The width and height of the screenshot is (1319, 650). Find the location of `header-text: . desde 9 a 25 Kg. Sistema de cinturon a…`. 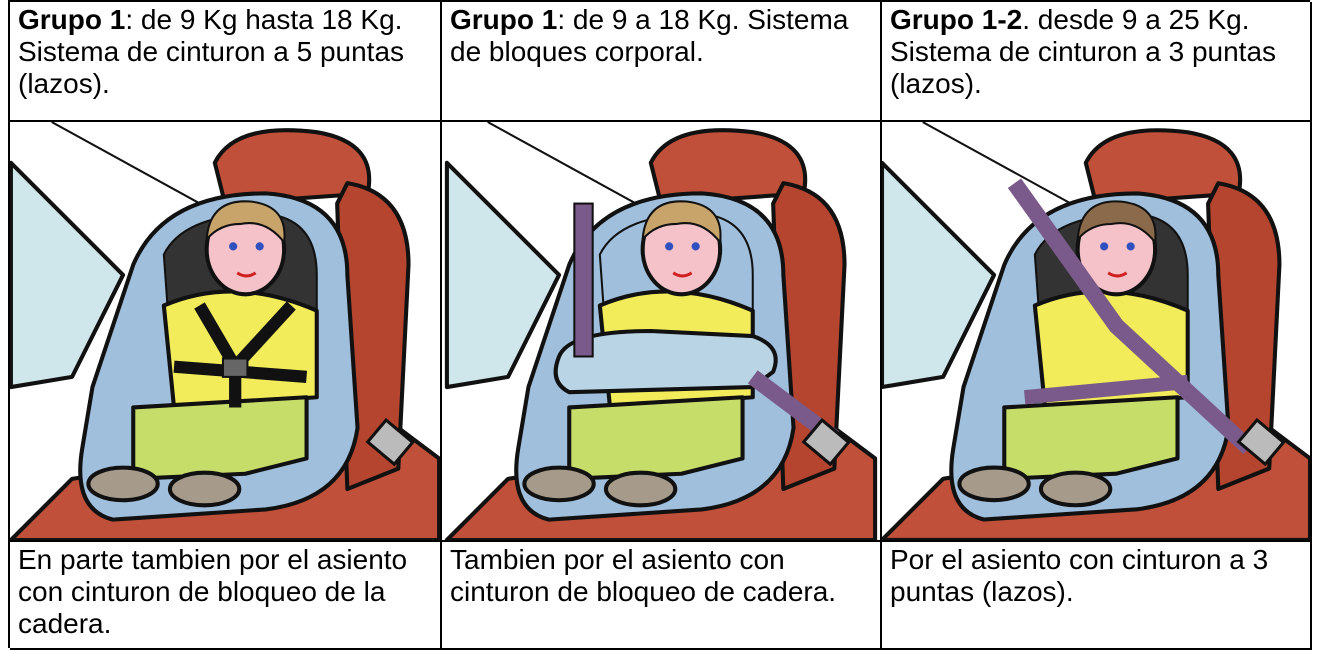

header-text: . desde 9 a 25 Kg. Sistema de cinturon a… is located at coordinates (1083, 51).